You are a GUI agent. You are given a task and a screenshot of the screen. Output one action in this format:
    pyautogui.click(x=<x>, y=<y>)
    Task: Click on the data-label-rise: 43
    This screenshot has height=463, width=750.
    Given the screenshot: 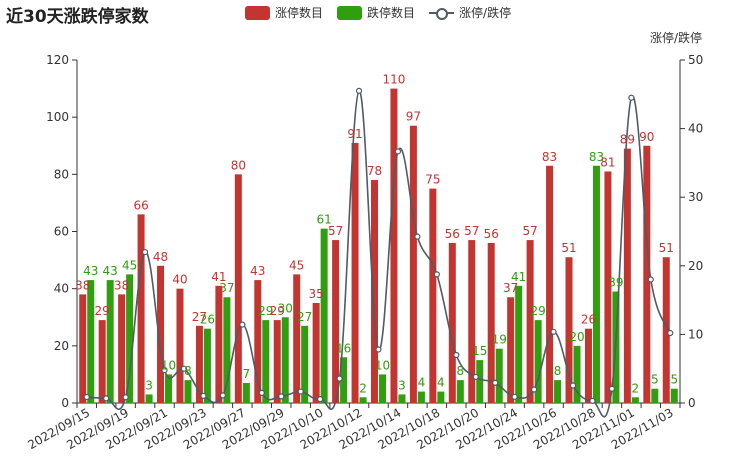 What is the action you would take?
    pyautogui.click(x=257, y=271)
    